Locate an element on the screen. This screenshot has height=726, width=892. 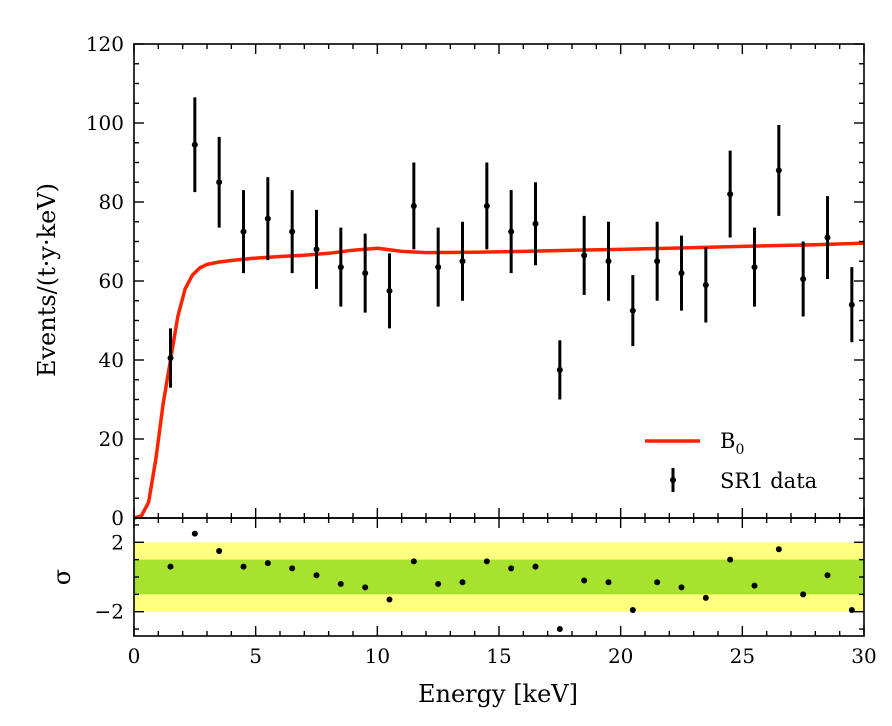
y-tick-label: 80 is located at coordinates (111, 202).